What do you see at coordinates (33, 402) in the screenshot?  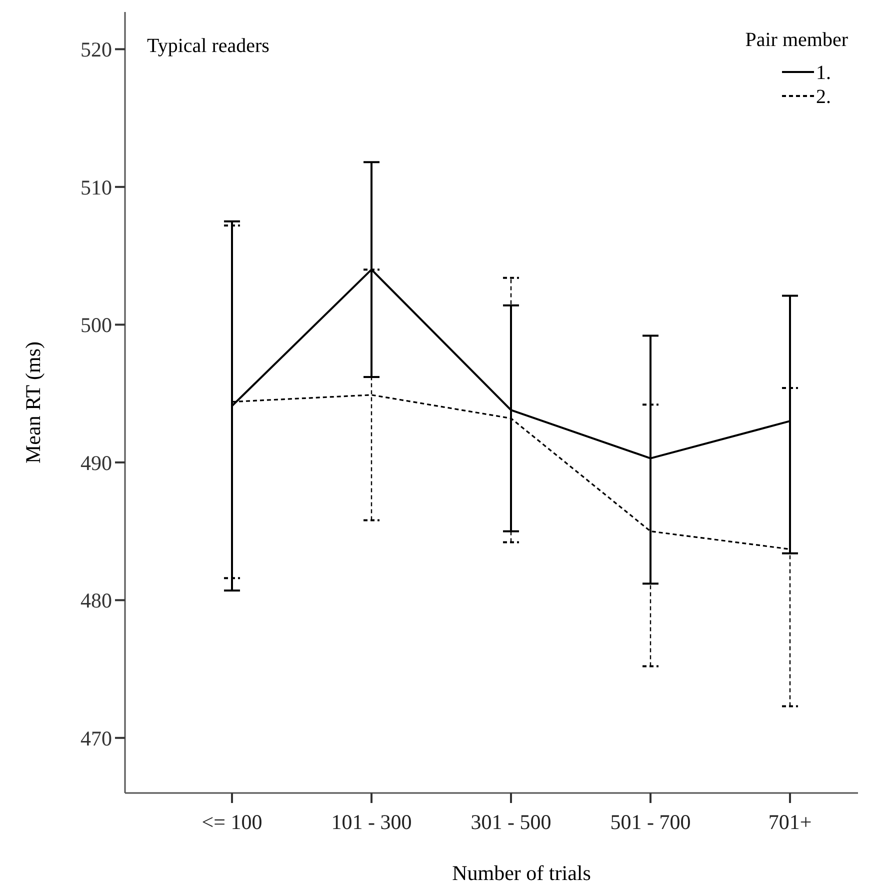 I see `y-axis-title: Mean RT (ms)` at bounding box center [33, 402].